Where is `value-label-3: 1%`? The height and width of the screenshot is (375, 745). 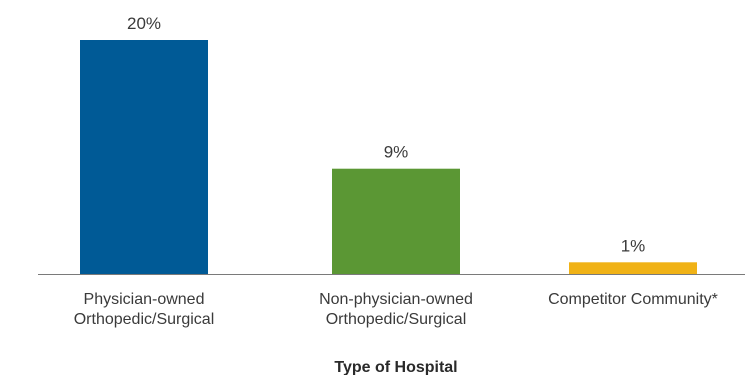 value-label-3: 1% is located at coordinates (633, 245).